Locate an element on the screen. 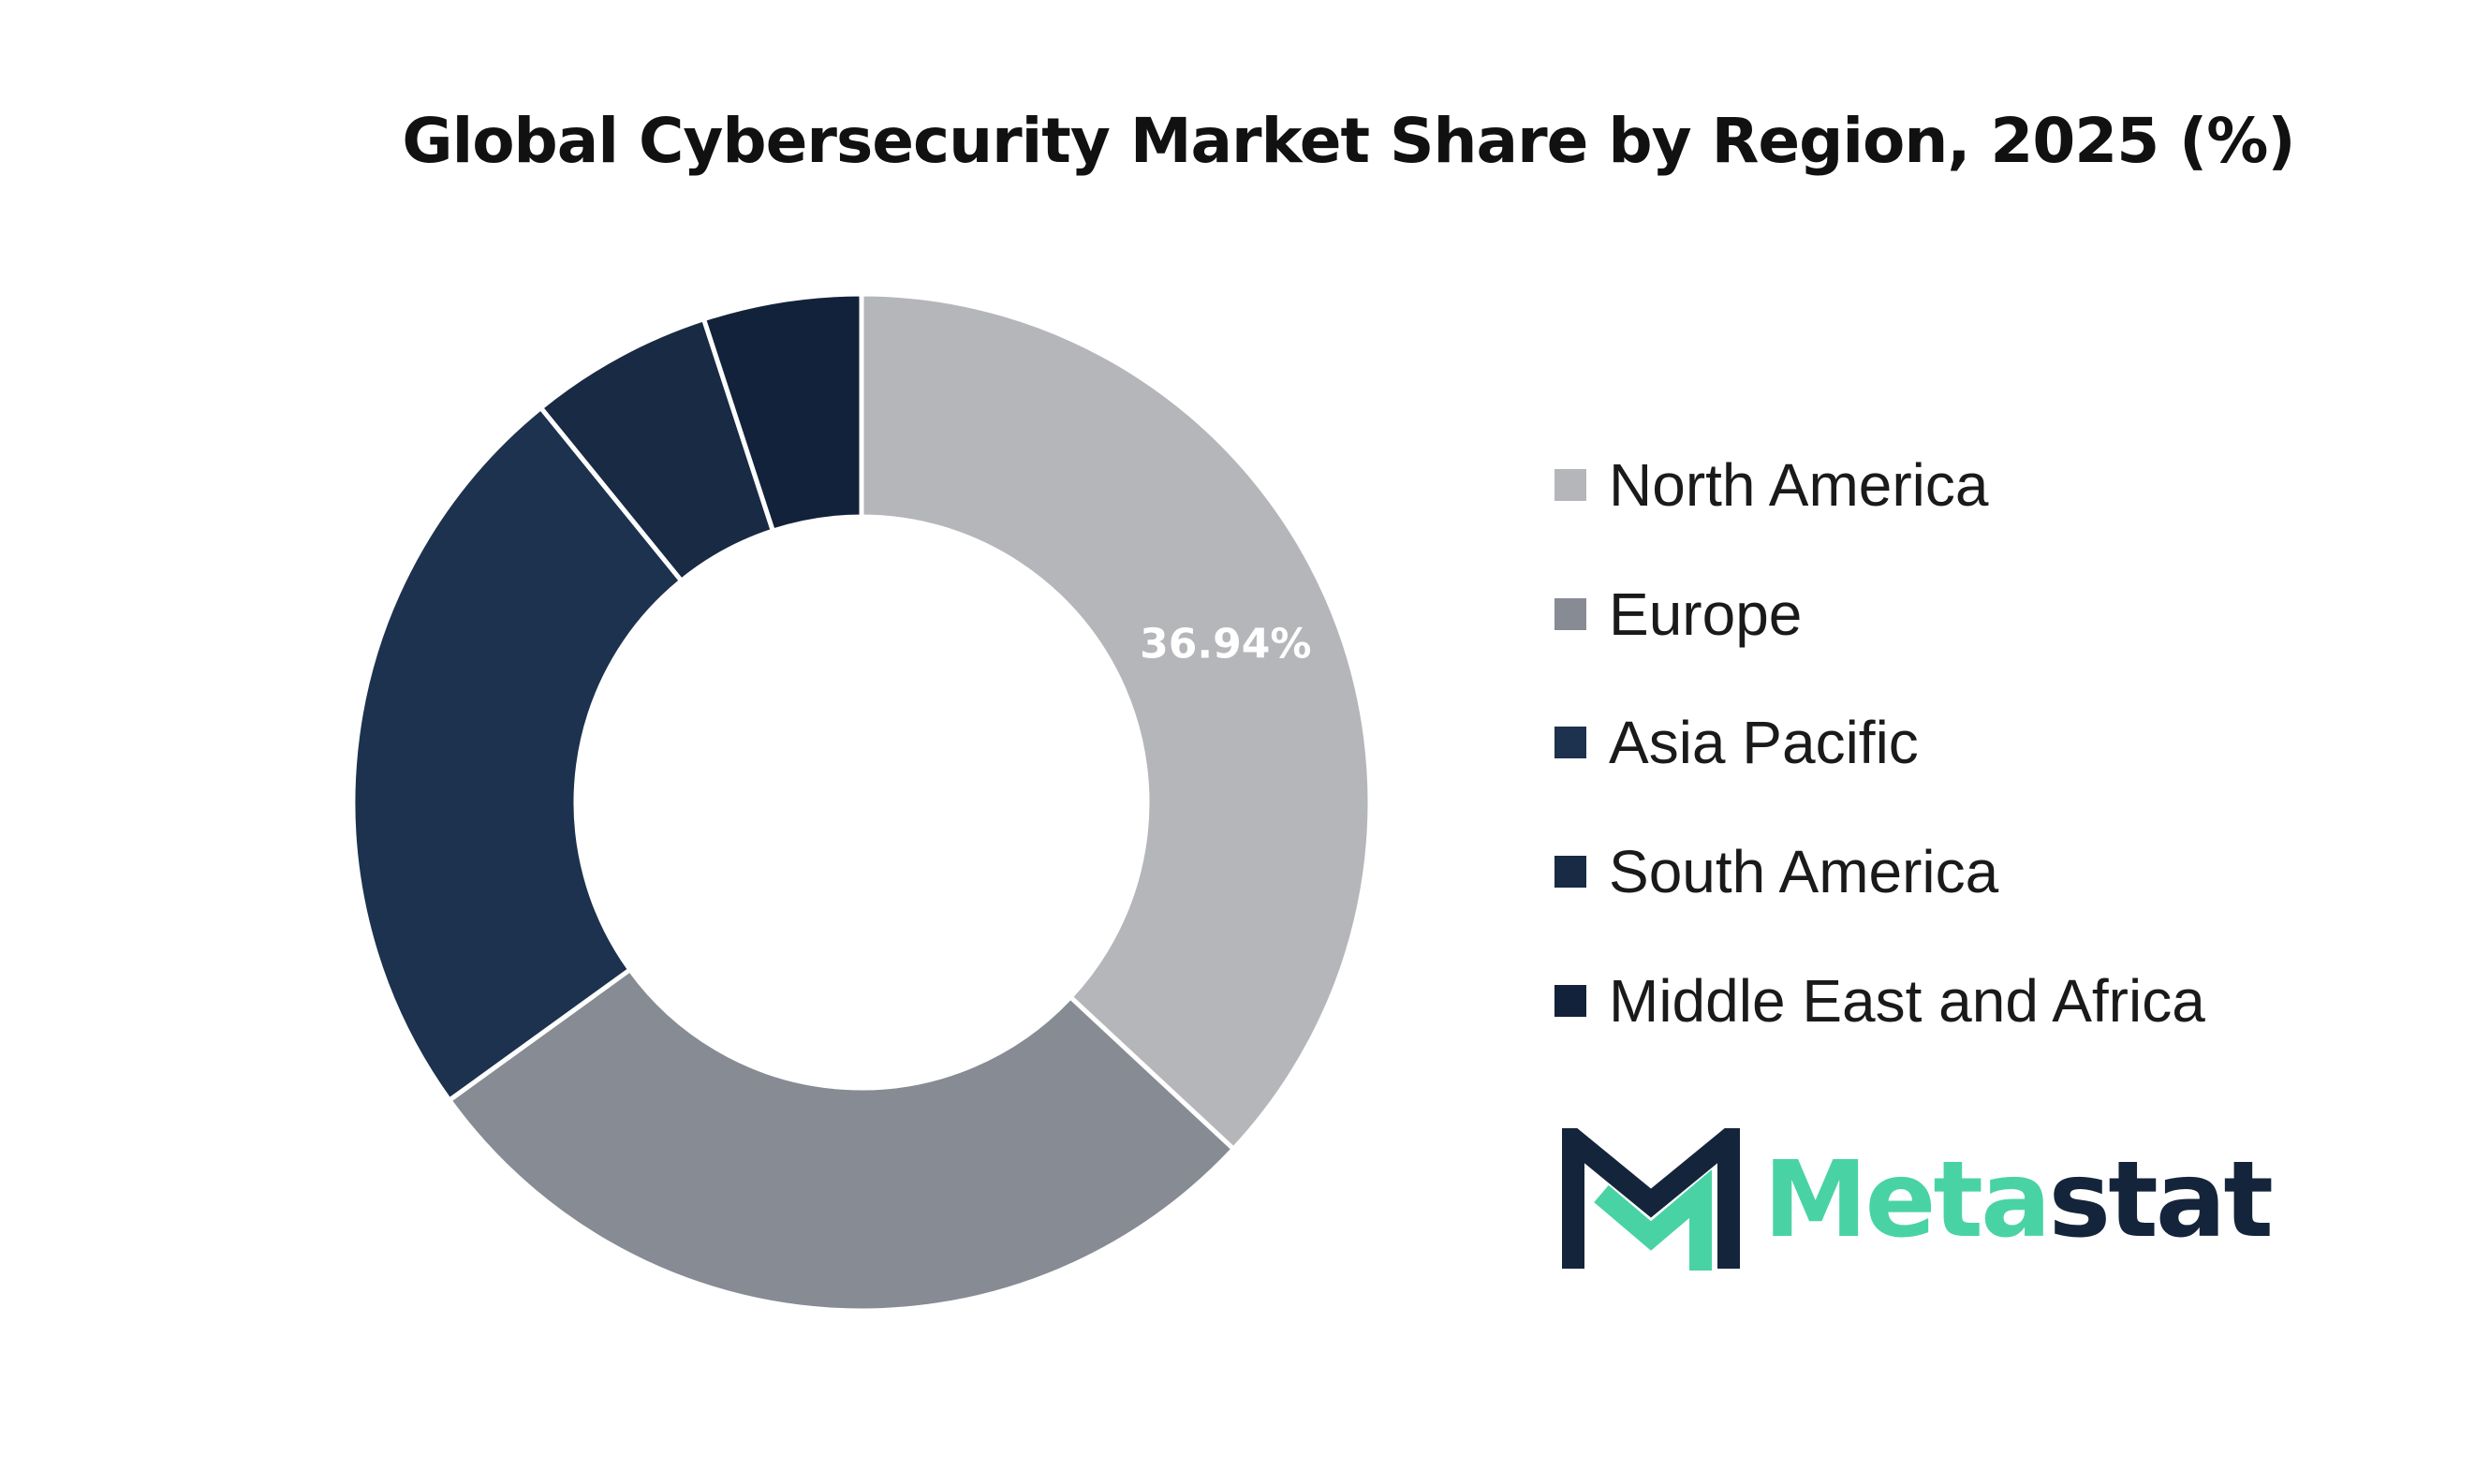 The height and width of the screenshot is (1484, 2490). legend-label: South America is located at coordinates (1804, 871).